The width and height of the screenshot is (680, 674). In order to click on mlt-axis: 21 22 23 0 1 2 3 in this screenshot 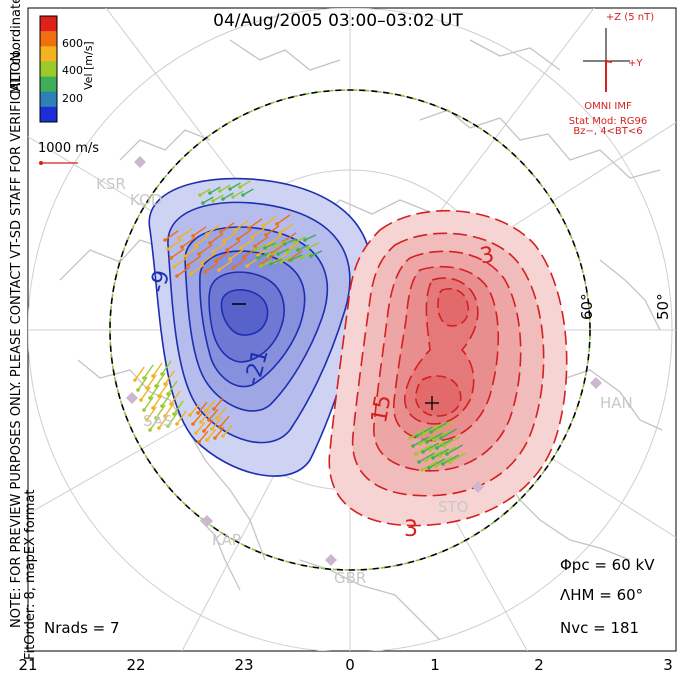, I will do `click(345, 665)`.